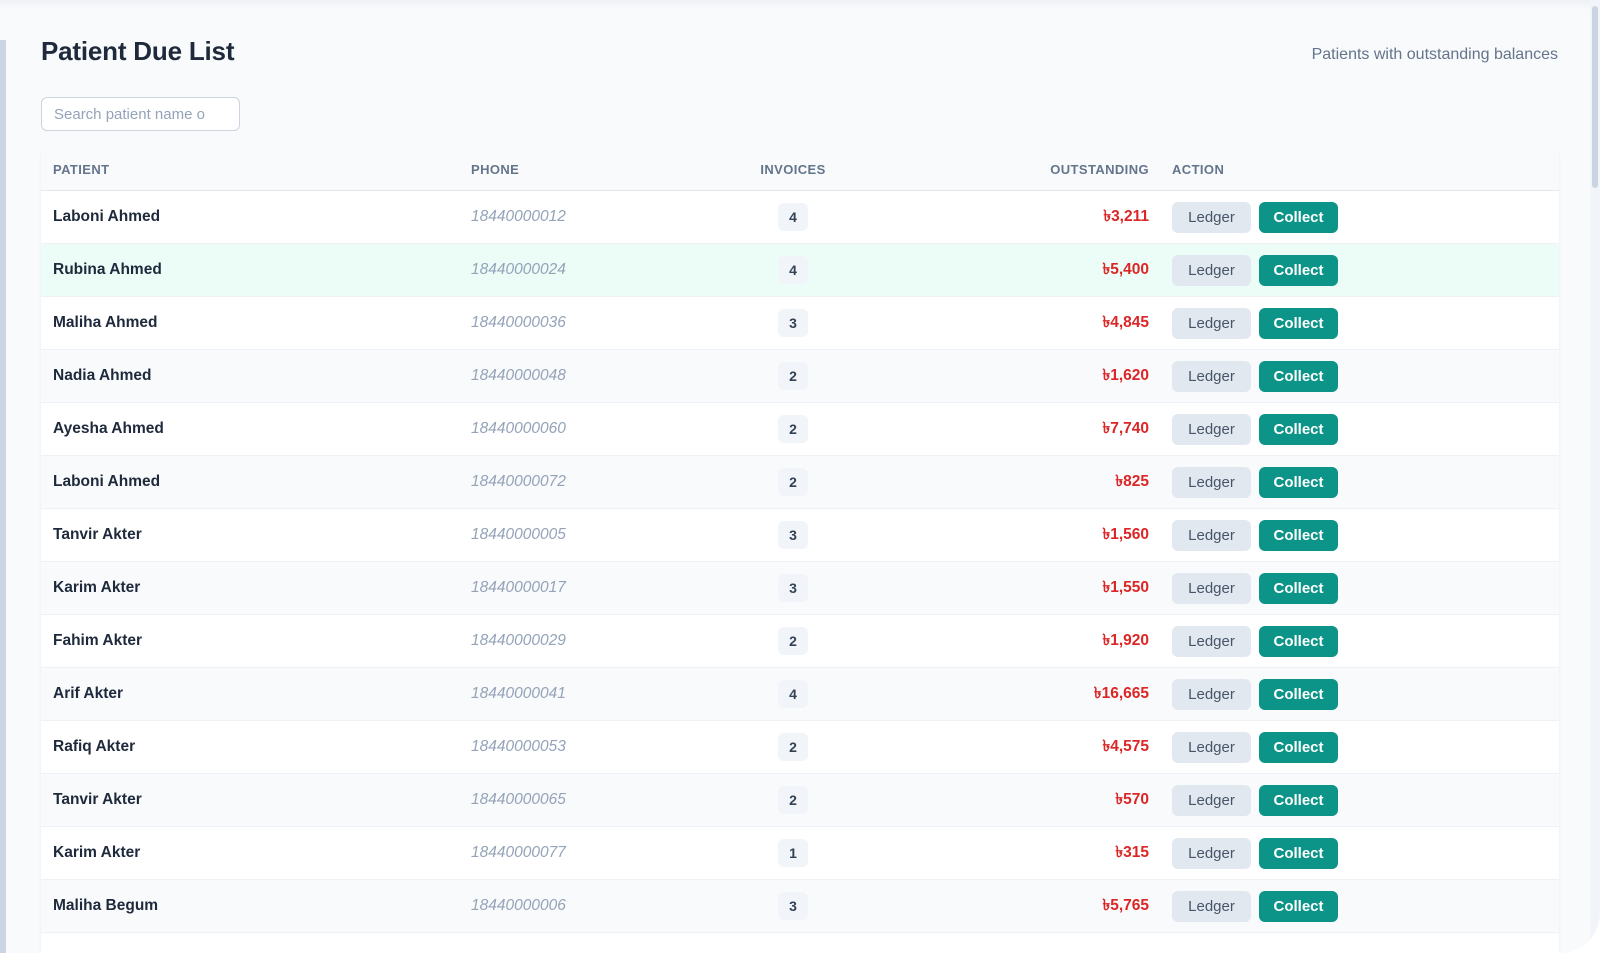  I want to click on patient-name: Nadia Ahmed, so click(102, 375).